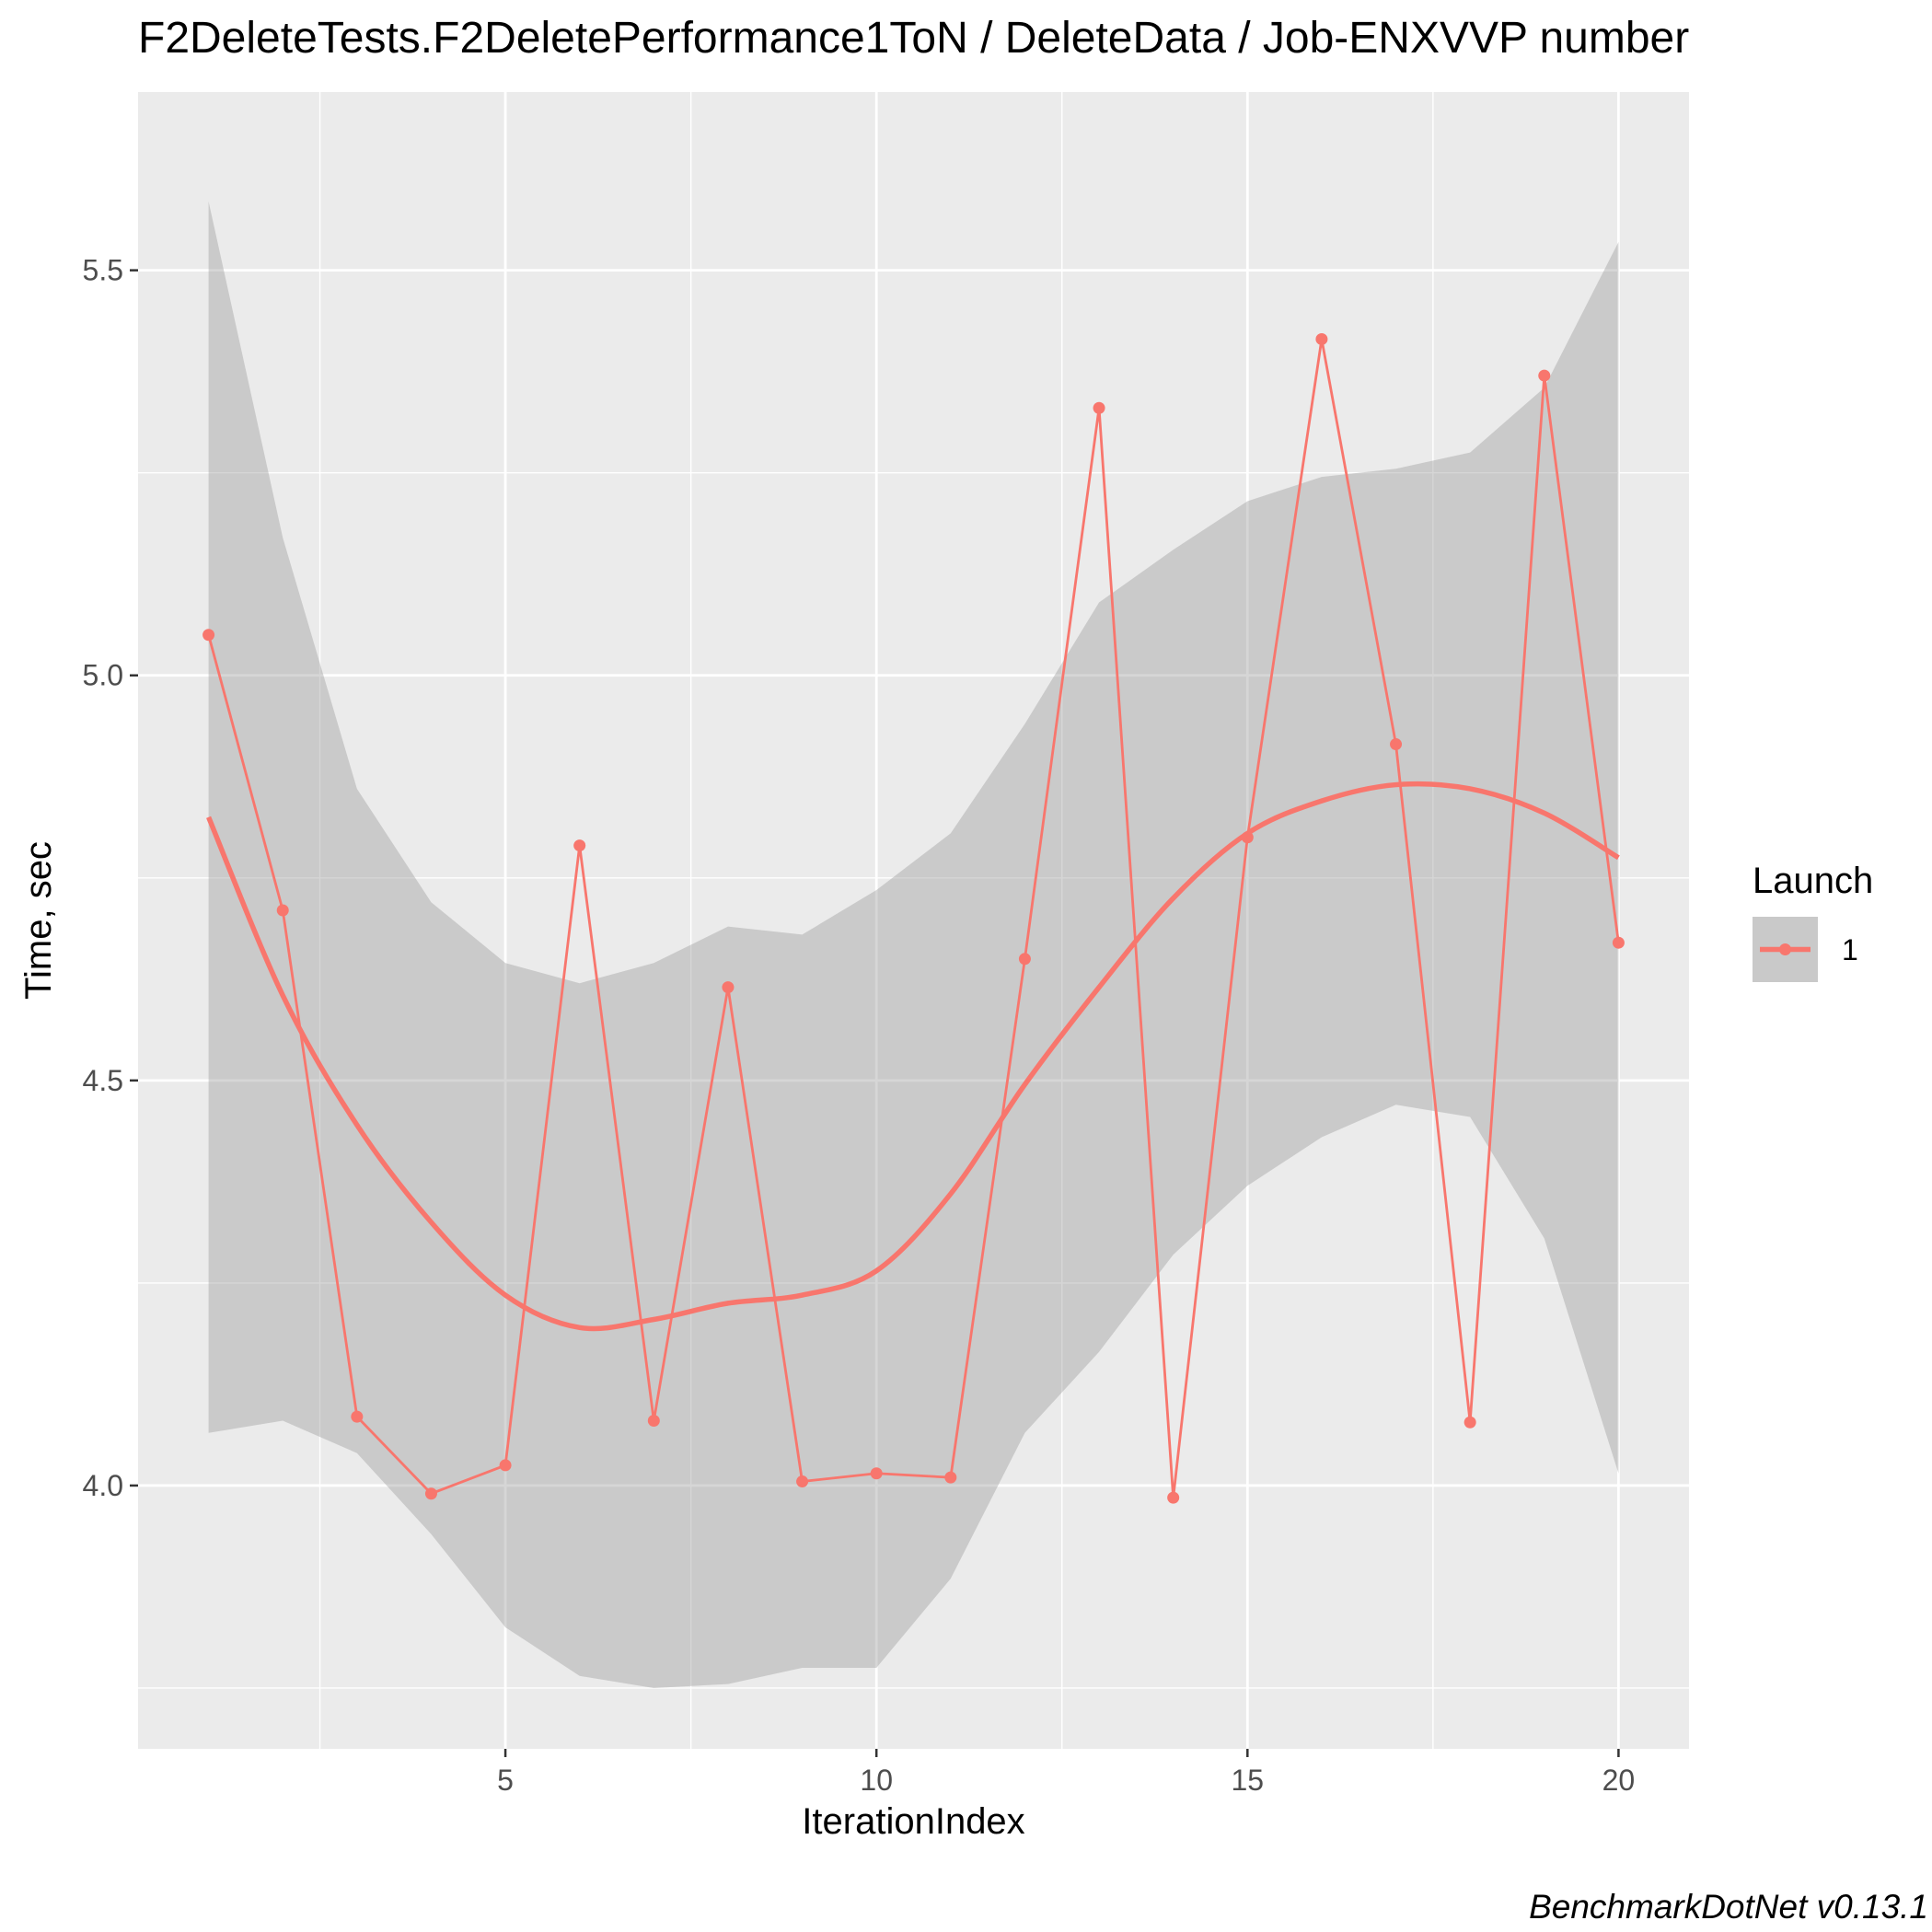 The width and height of the screenshot is (1932, 1932). What do you see at coordinates (38, 921) in the screenshot?
I see `y-axis-title: Time, sec` at bounding box center [38, 921].